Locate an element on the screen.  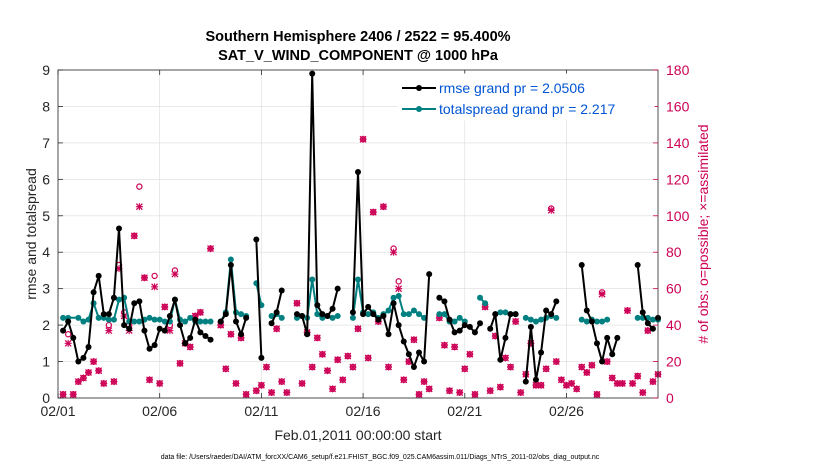
y-left-tick-label: 7 is located at coordinates (46, 143).